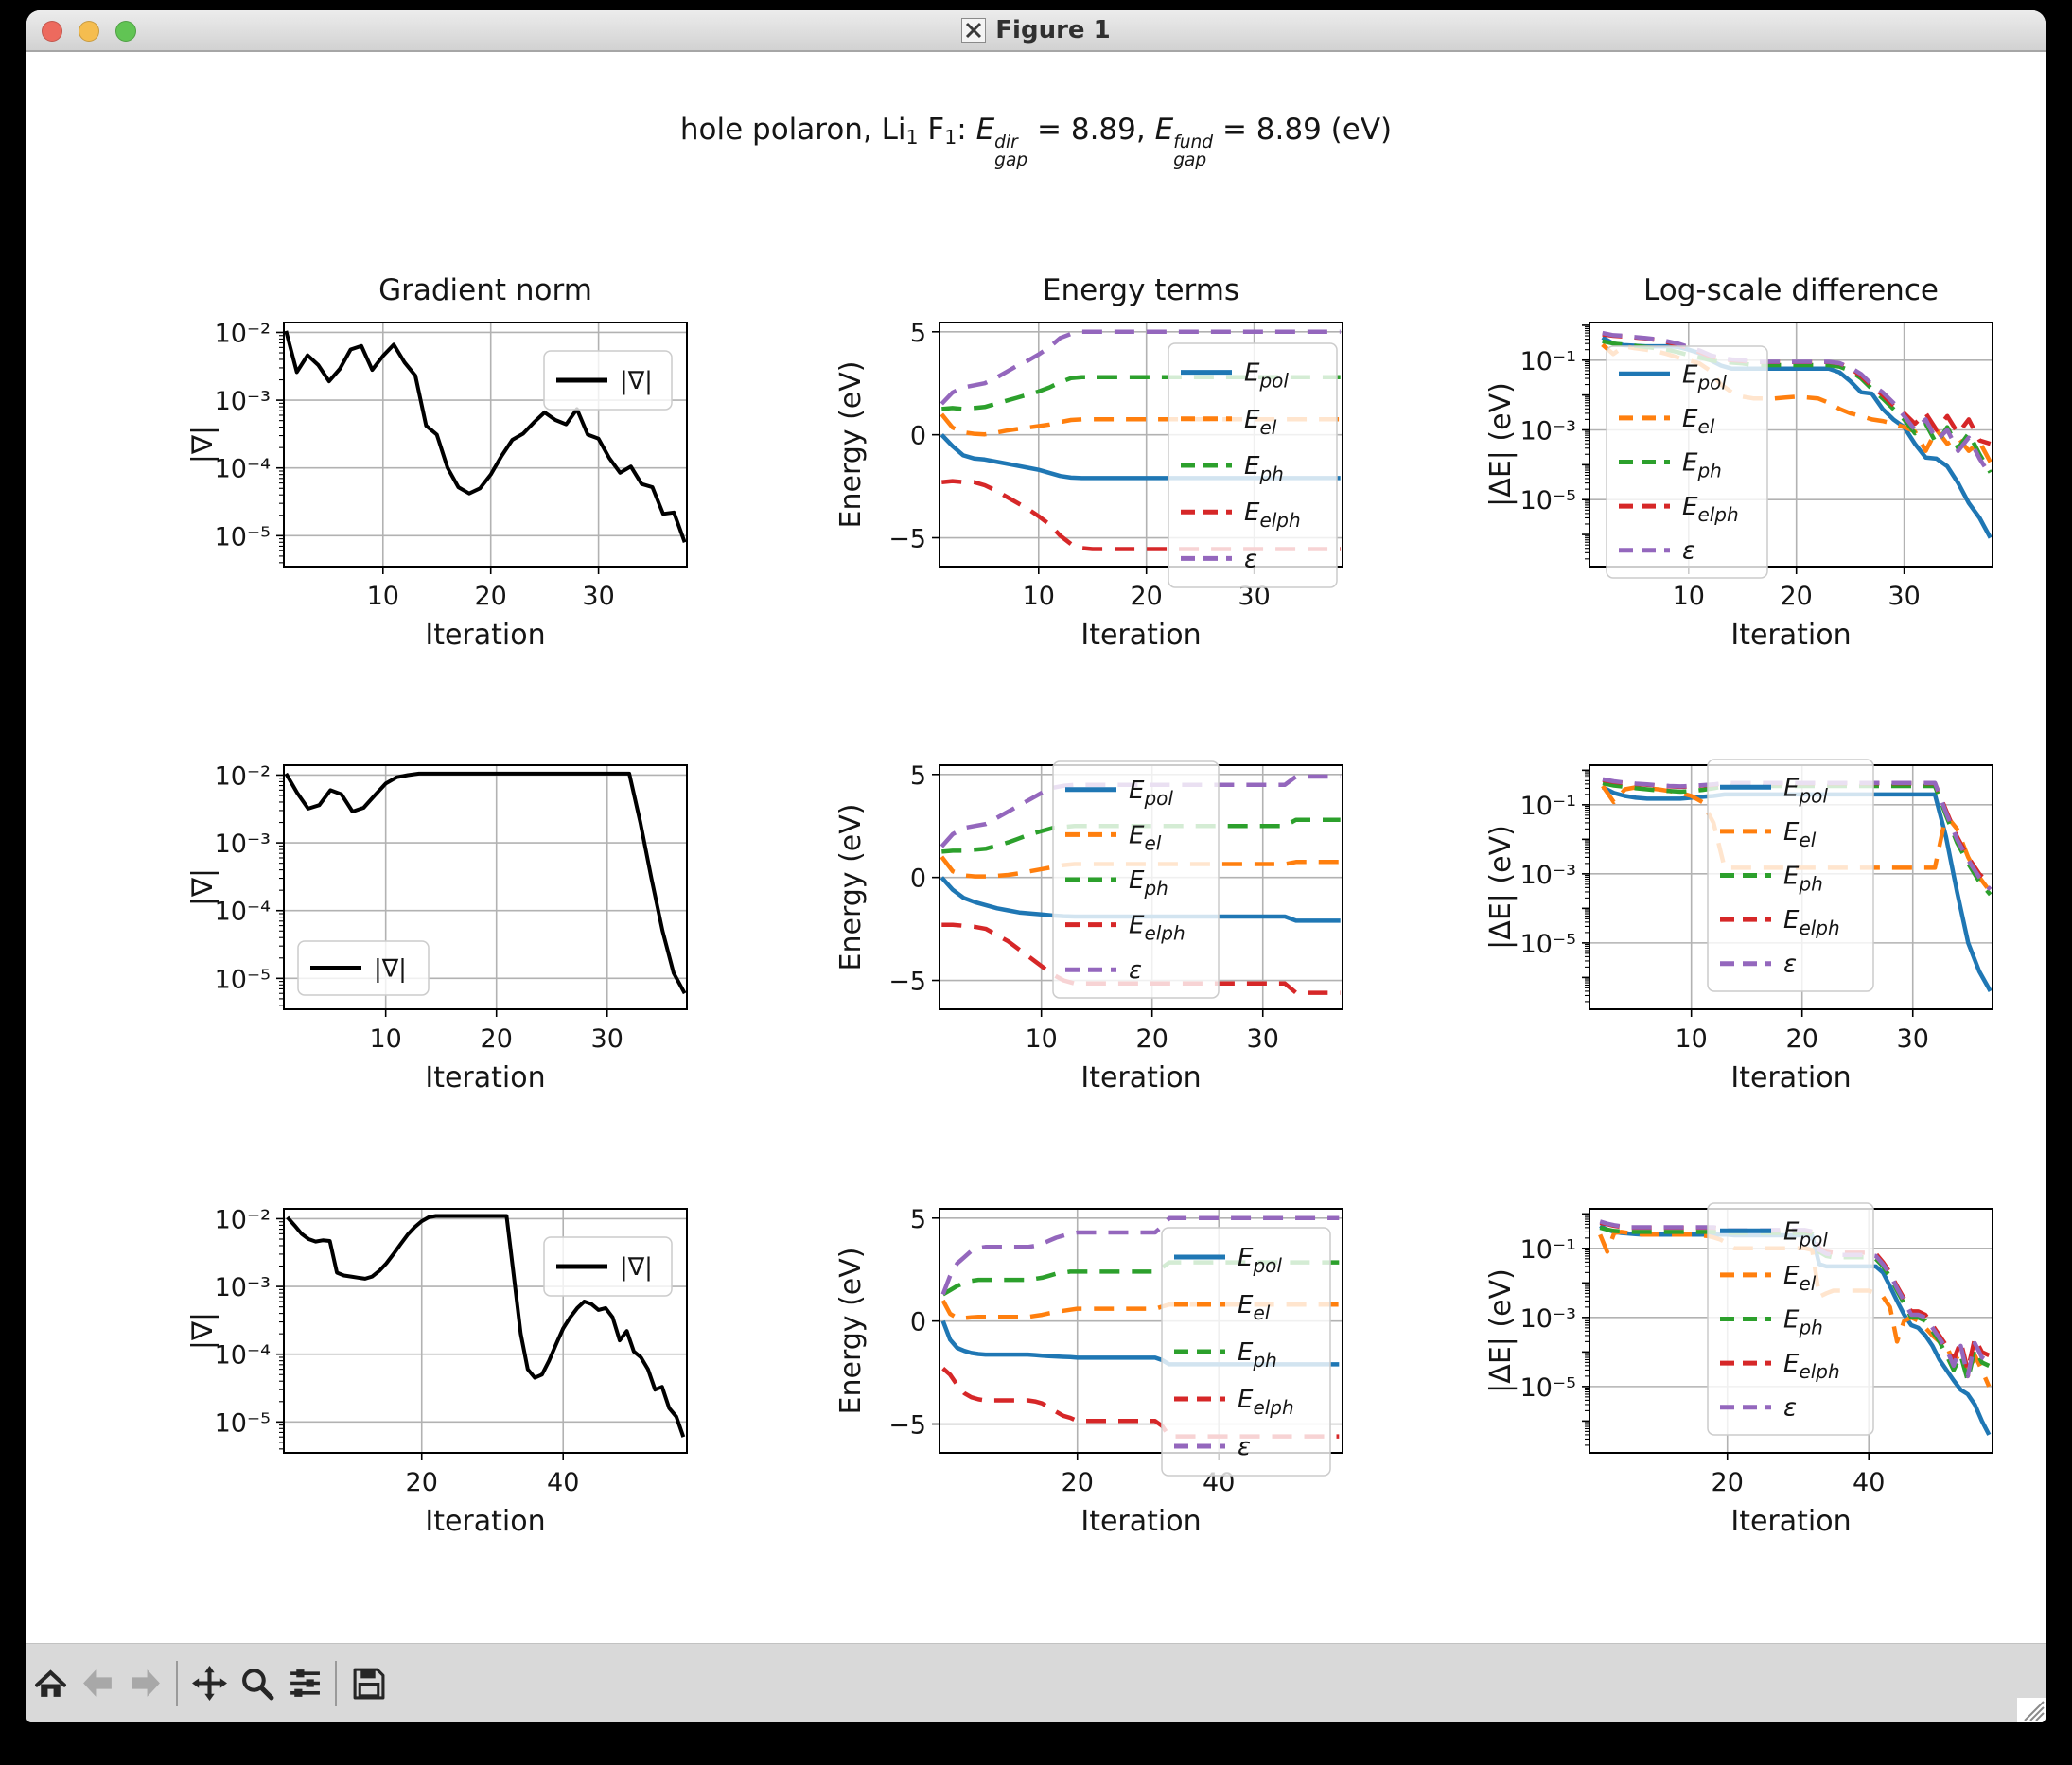 Image resolution: width=2072 pixels, height=1765 pixels. What do you see at coordinates (1193, 151) in the screenshot?
I see `suptitle-supsub: fund gap` at bounding box center [1193, 151].